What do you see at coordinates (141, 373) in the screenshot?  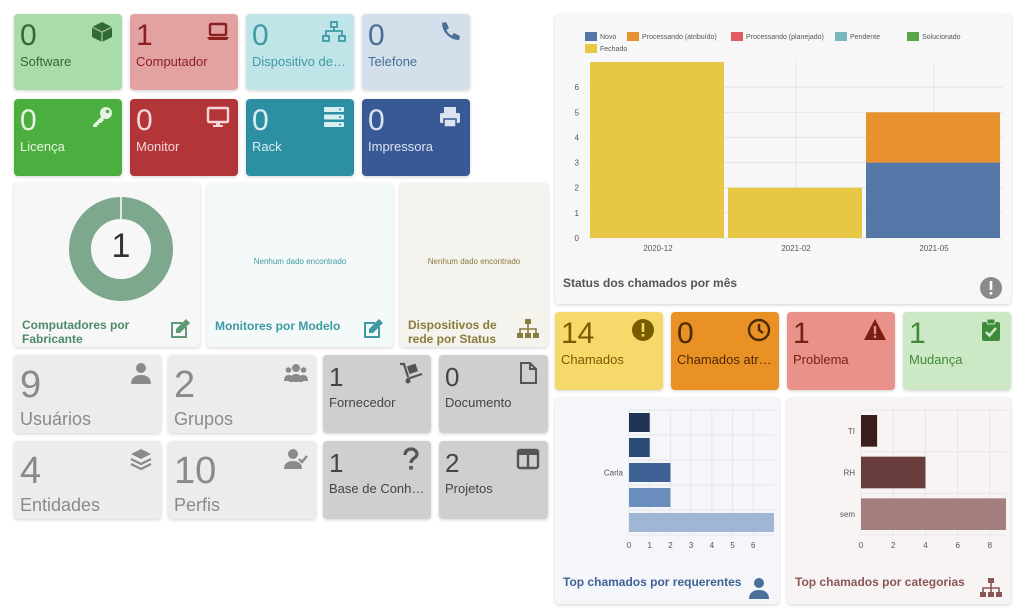 I see `user-icon` at bounding box center [141, 373].